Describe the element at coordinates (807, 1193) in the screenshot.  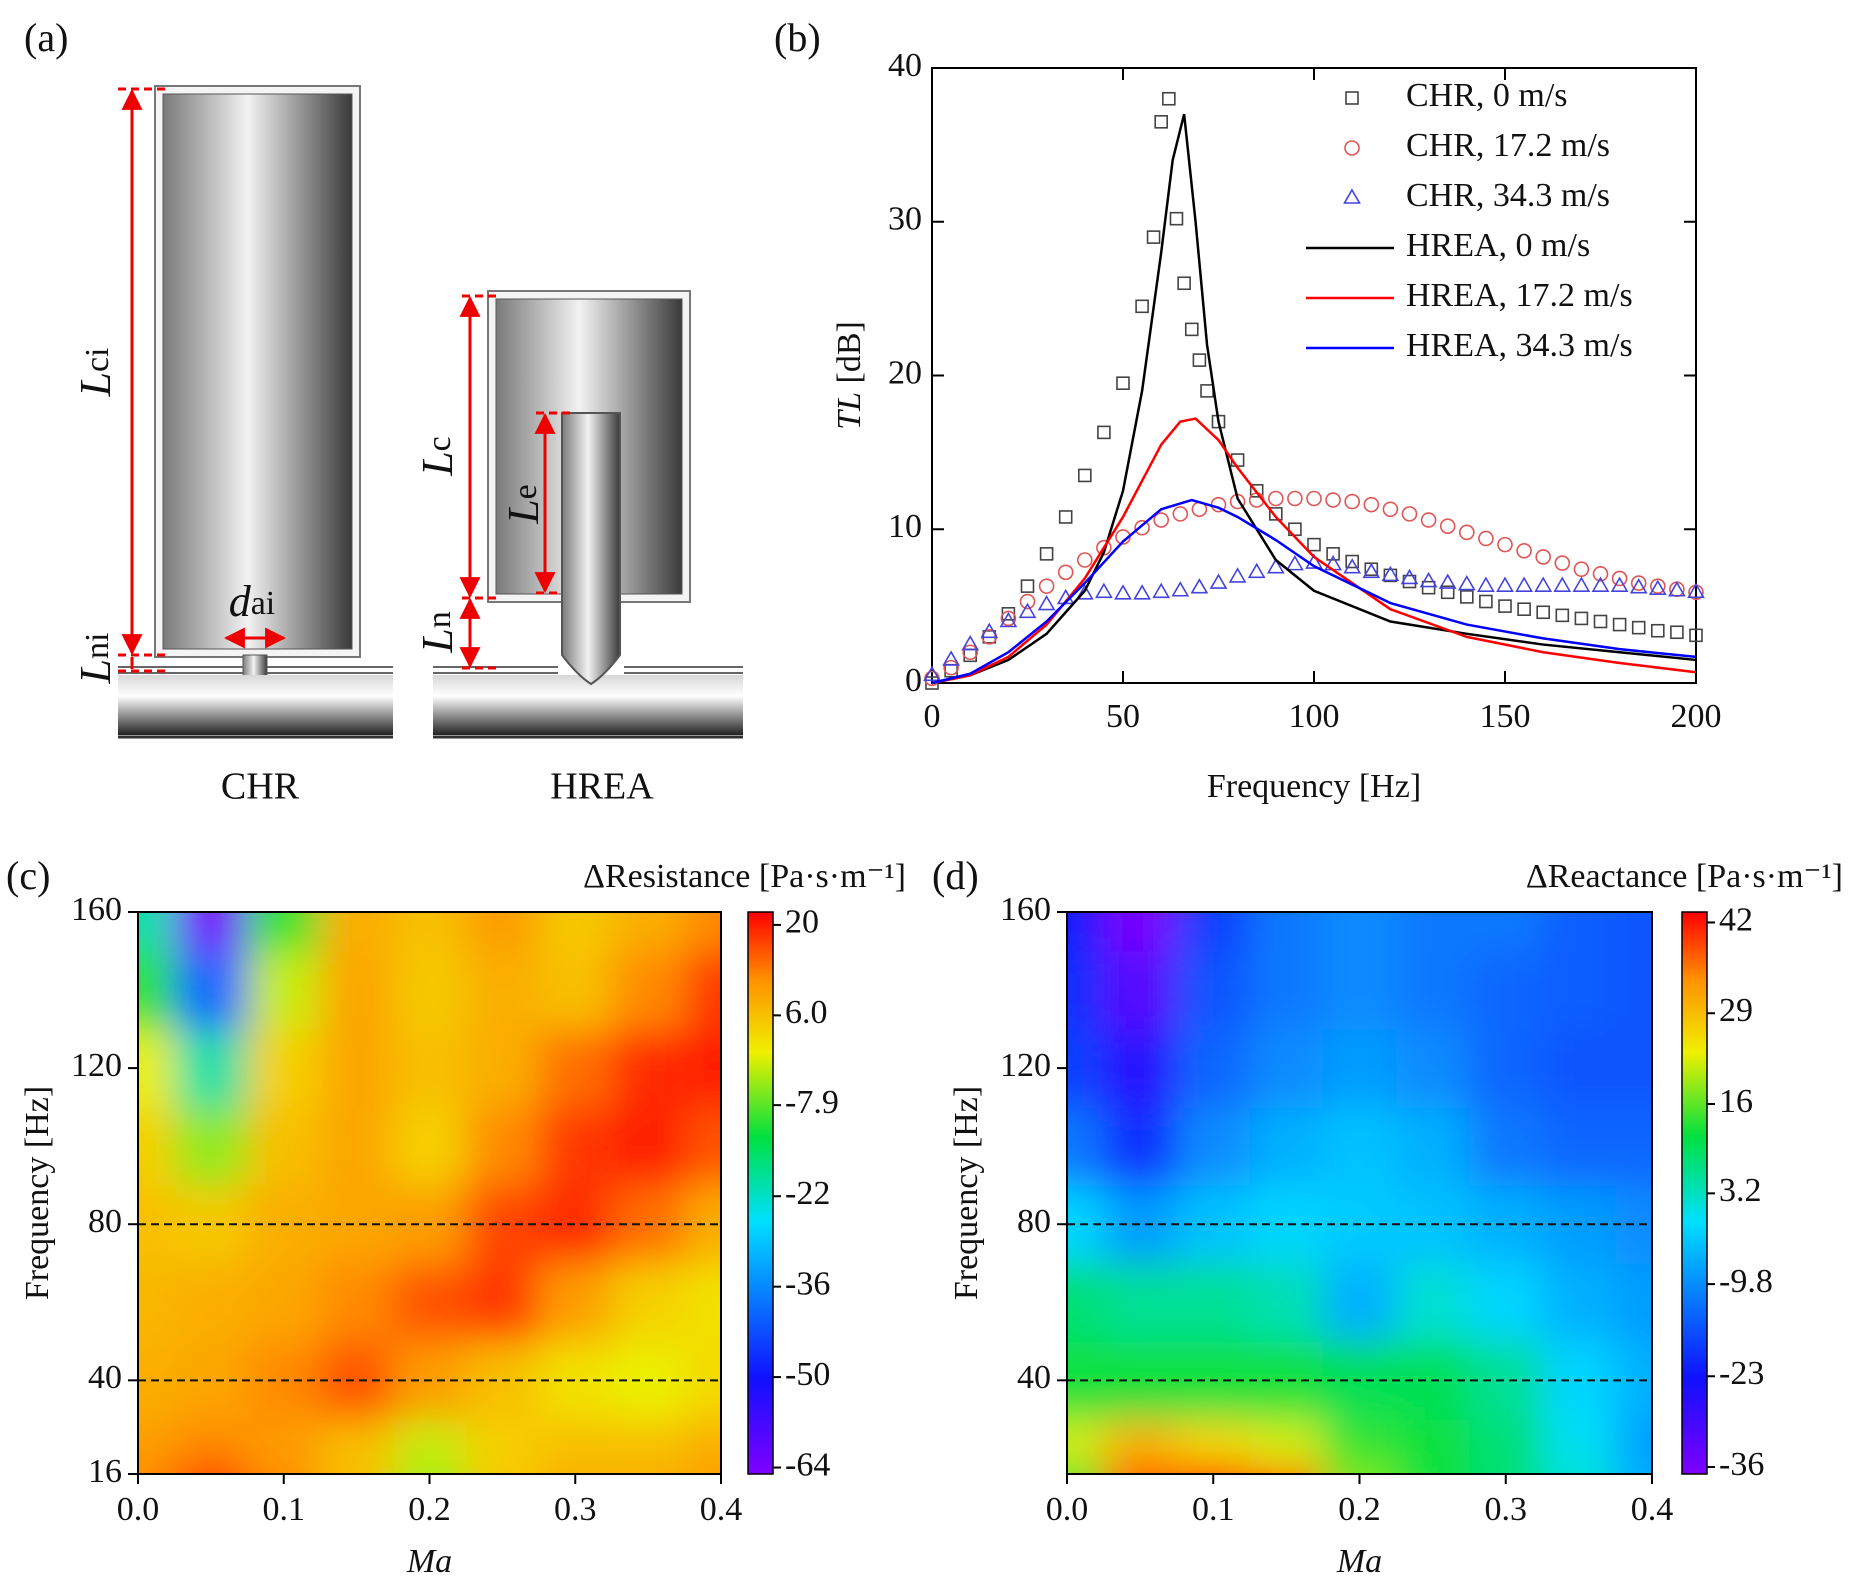
I see `colorbar-tick-label: -22` at that location.